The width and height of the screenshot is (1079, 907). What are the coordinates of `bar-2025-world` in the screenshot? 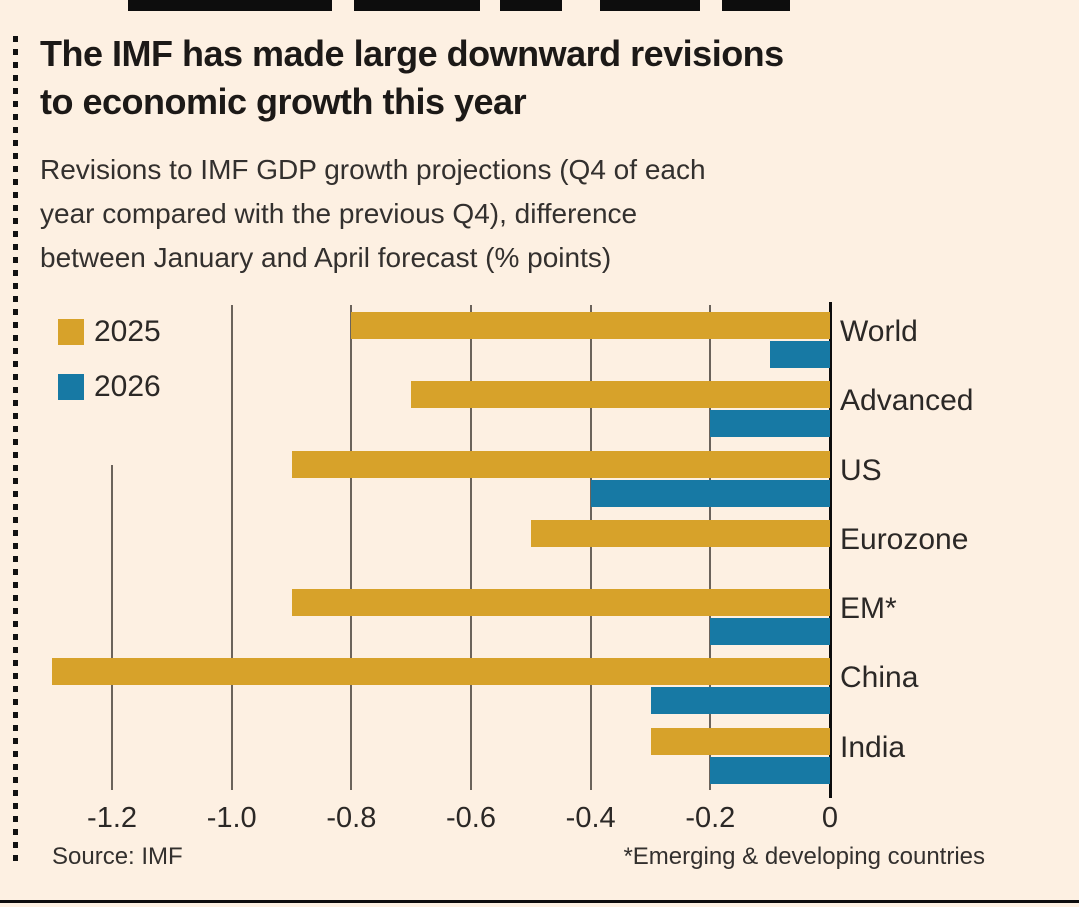 It's located at (590, 325).